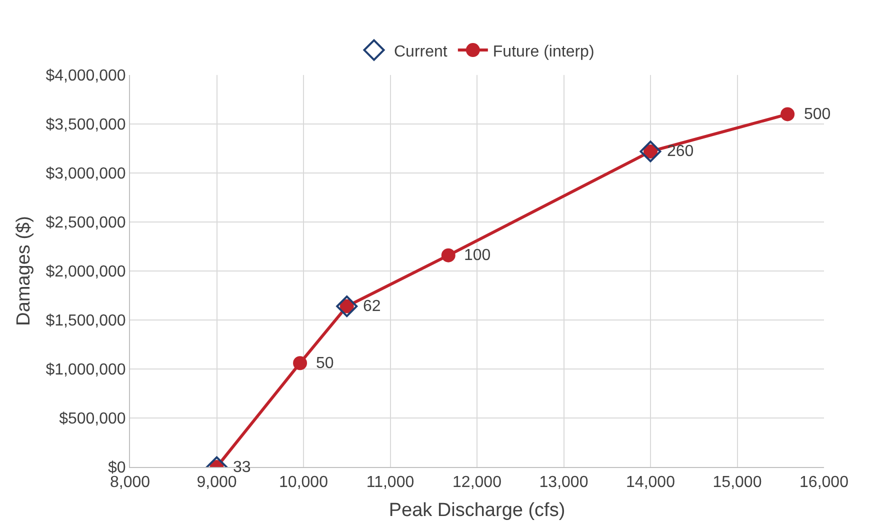  Describe the element at coordinates (86, 76) in the screenshot. I see `y-tick-label: $4,000,000` at that location.